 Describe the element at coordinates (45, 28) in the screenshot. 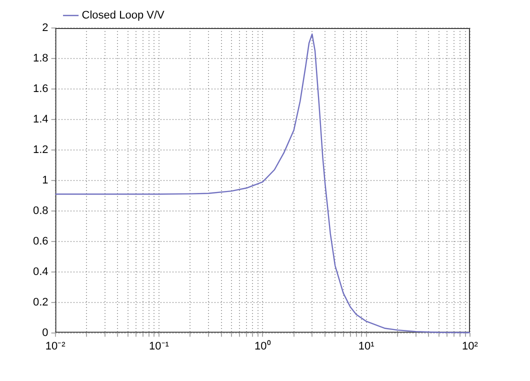

I see `y-tick-label: 2` at that location.